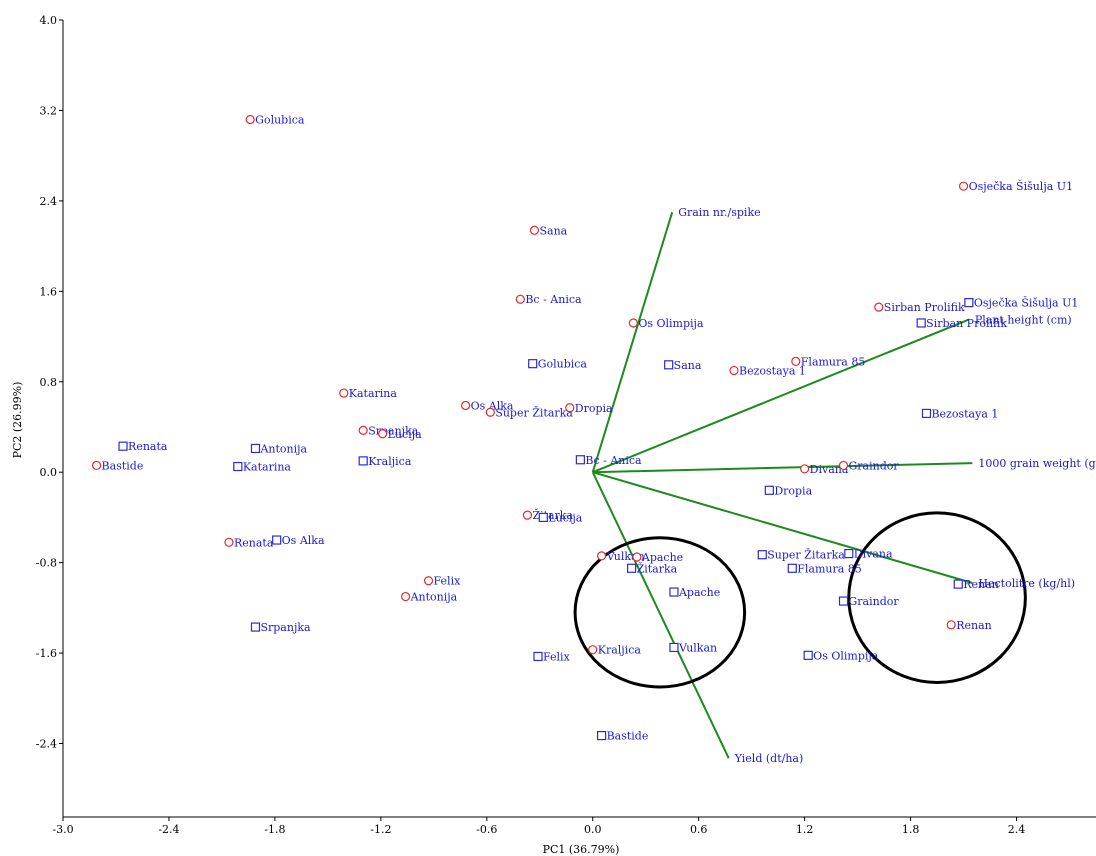  I want to click on highlight-ellipses, so click(800, 600).